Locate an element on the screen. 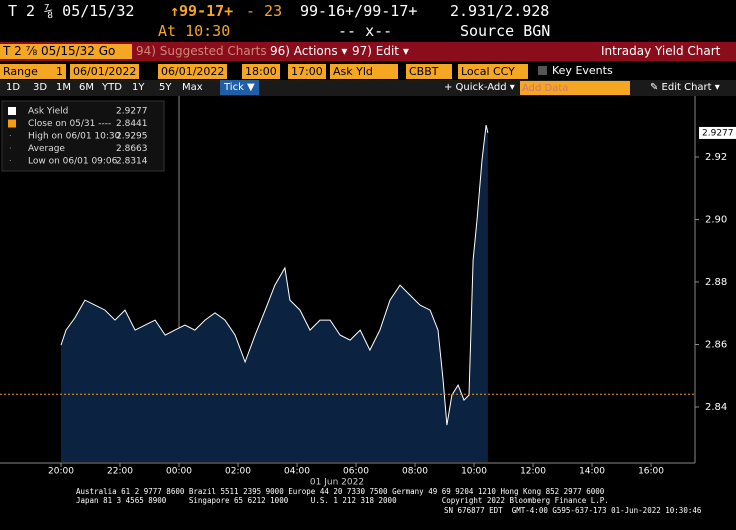 The height and width of the screenshot is (530, 736). period-button: YTD is located at coordinates (112, 87).